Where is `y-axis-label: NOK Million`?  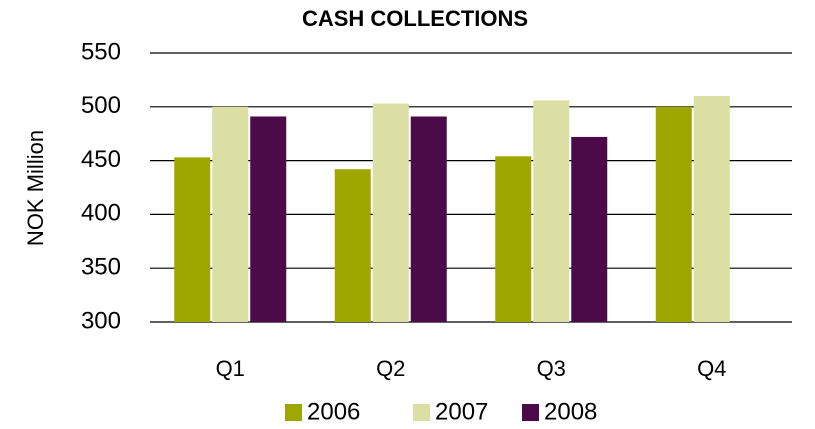 y-axis-label: NOK Million is located at coordinates (35, 188).